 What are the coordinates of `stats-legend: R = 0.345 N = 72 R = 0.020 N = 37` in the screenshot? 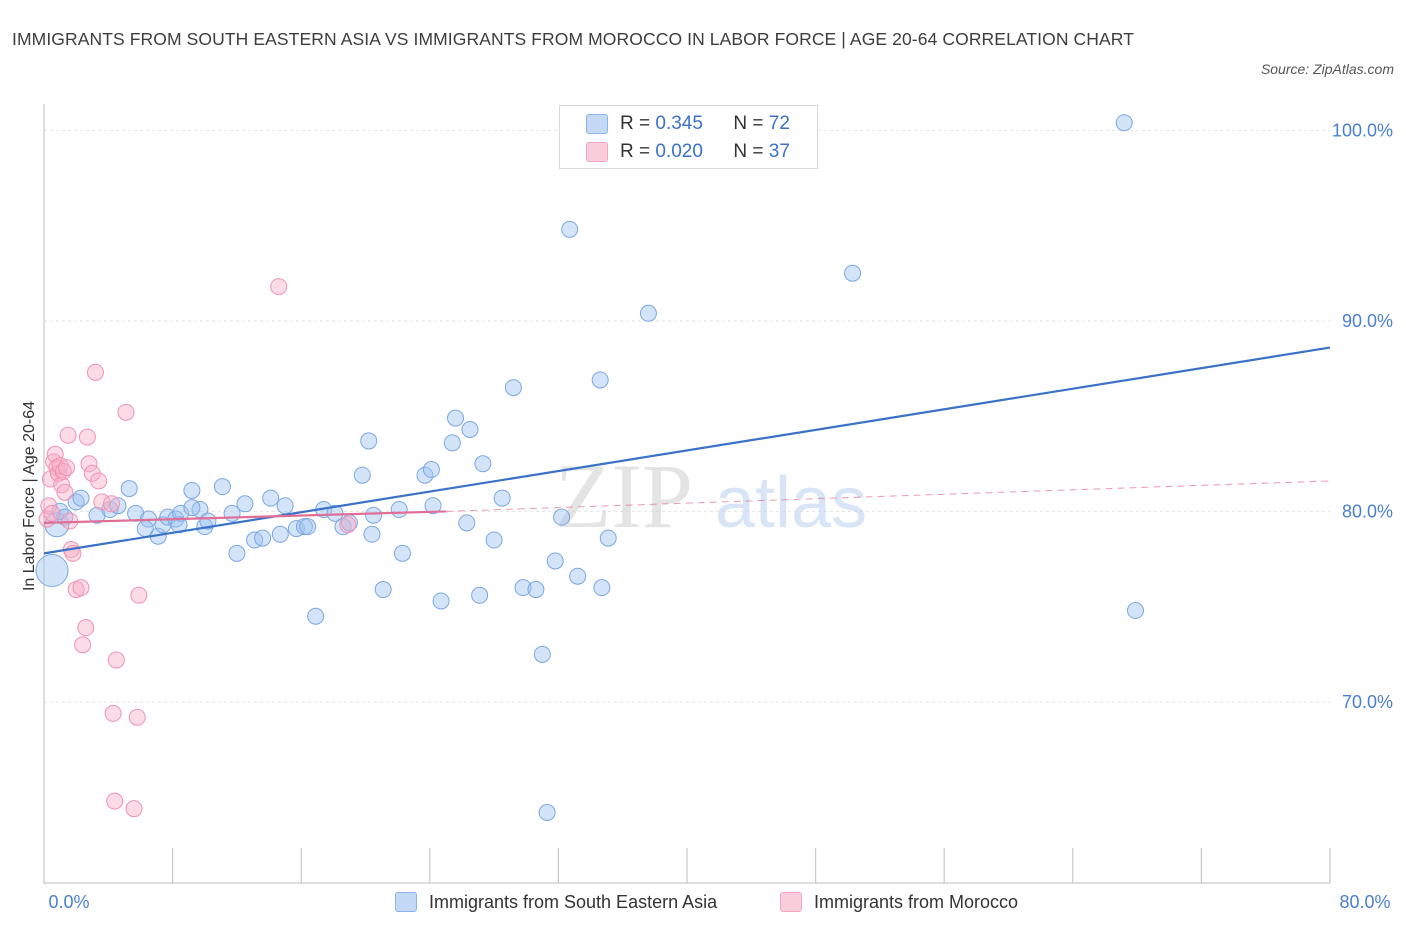 It's located at (688, 137).